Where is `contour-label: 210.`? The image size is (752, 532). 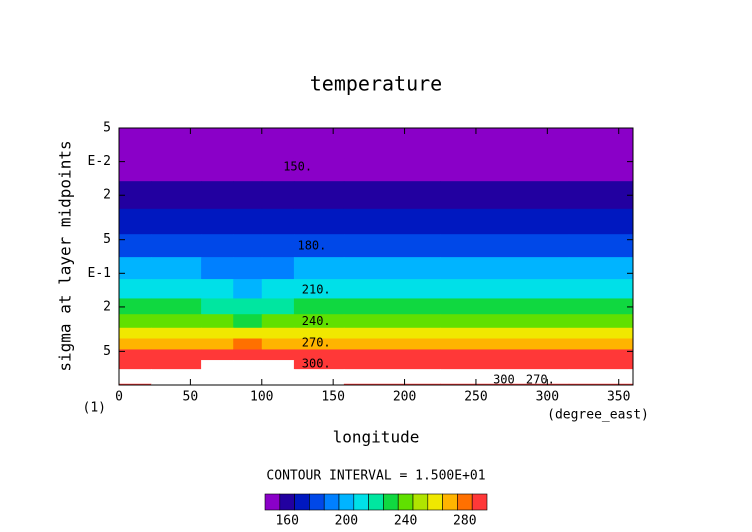
contour-label: 210. is located at coordinates (316, 289).